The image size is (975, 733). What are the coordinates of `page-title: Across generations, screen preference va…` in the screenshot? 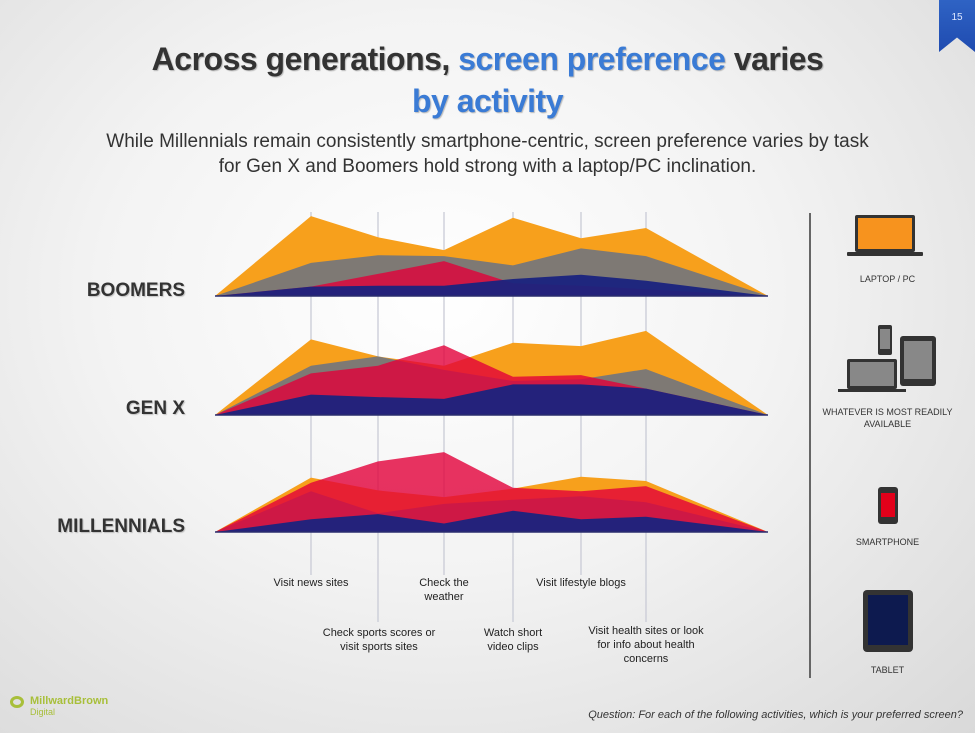 It's located at (487, 80).